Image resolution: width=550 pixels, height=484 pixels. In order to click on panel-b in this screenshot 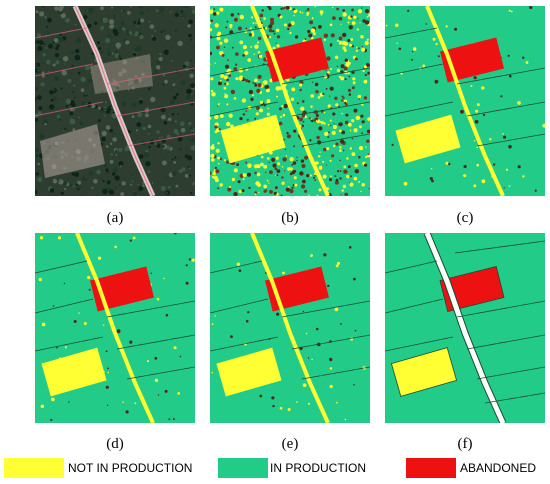, I will do `click(290, 101)`.